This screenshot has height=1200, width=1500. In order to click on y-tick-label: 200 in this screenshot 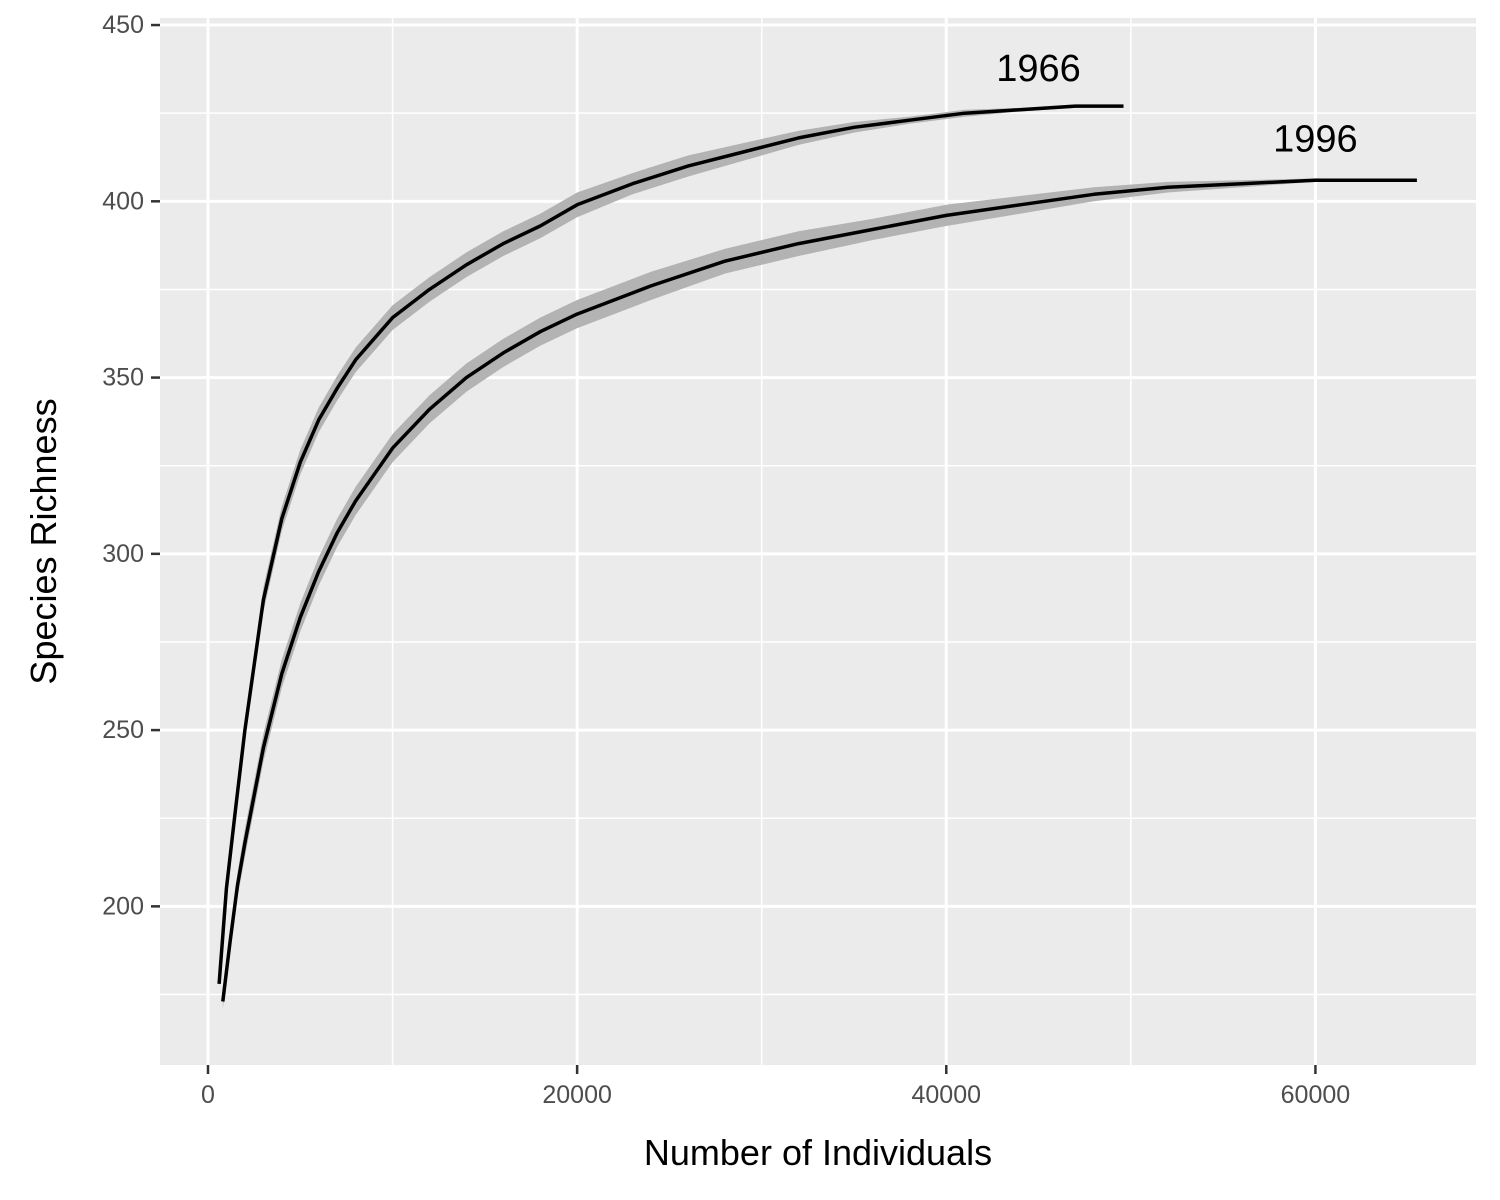, I will do `click(123, 906)`.